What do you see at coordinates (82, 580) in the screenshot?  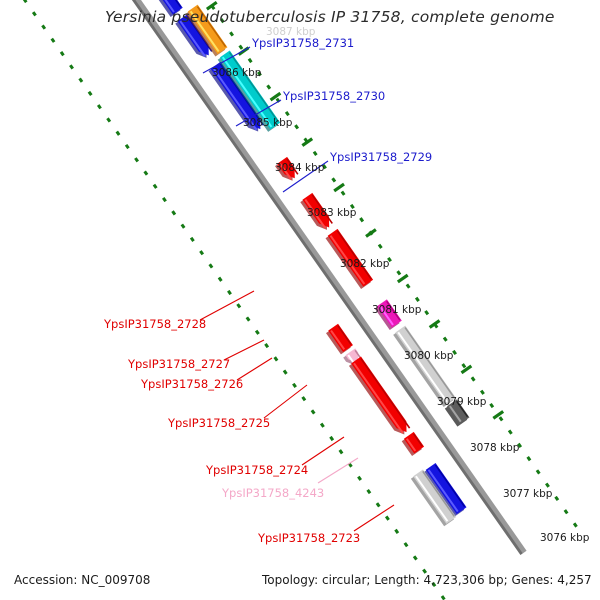 I see `accession-text: Accession: NC_009708` at bounding box center [82, 580].